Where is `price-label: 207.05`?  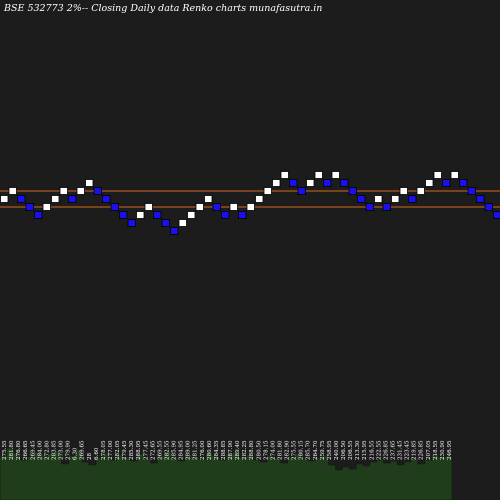
price-label: 207.05 is located at coordinates (429, 450).